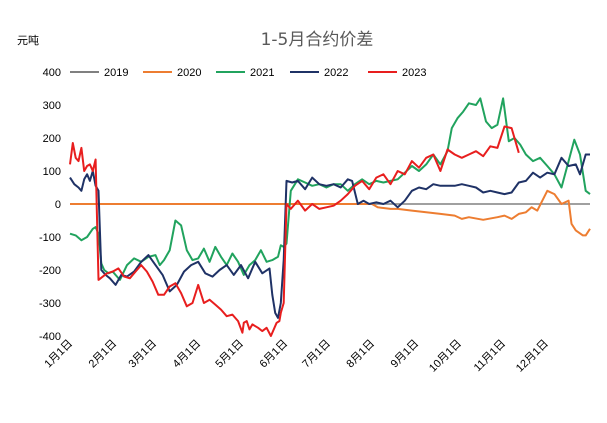  I want to click on legend-label: 2020, so click(189, 73).